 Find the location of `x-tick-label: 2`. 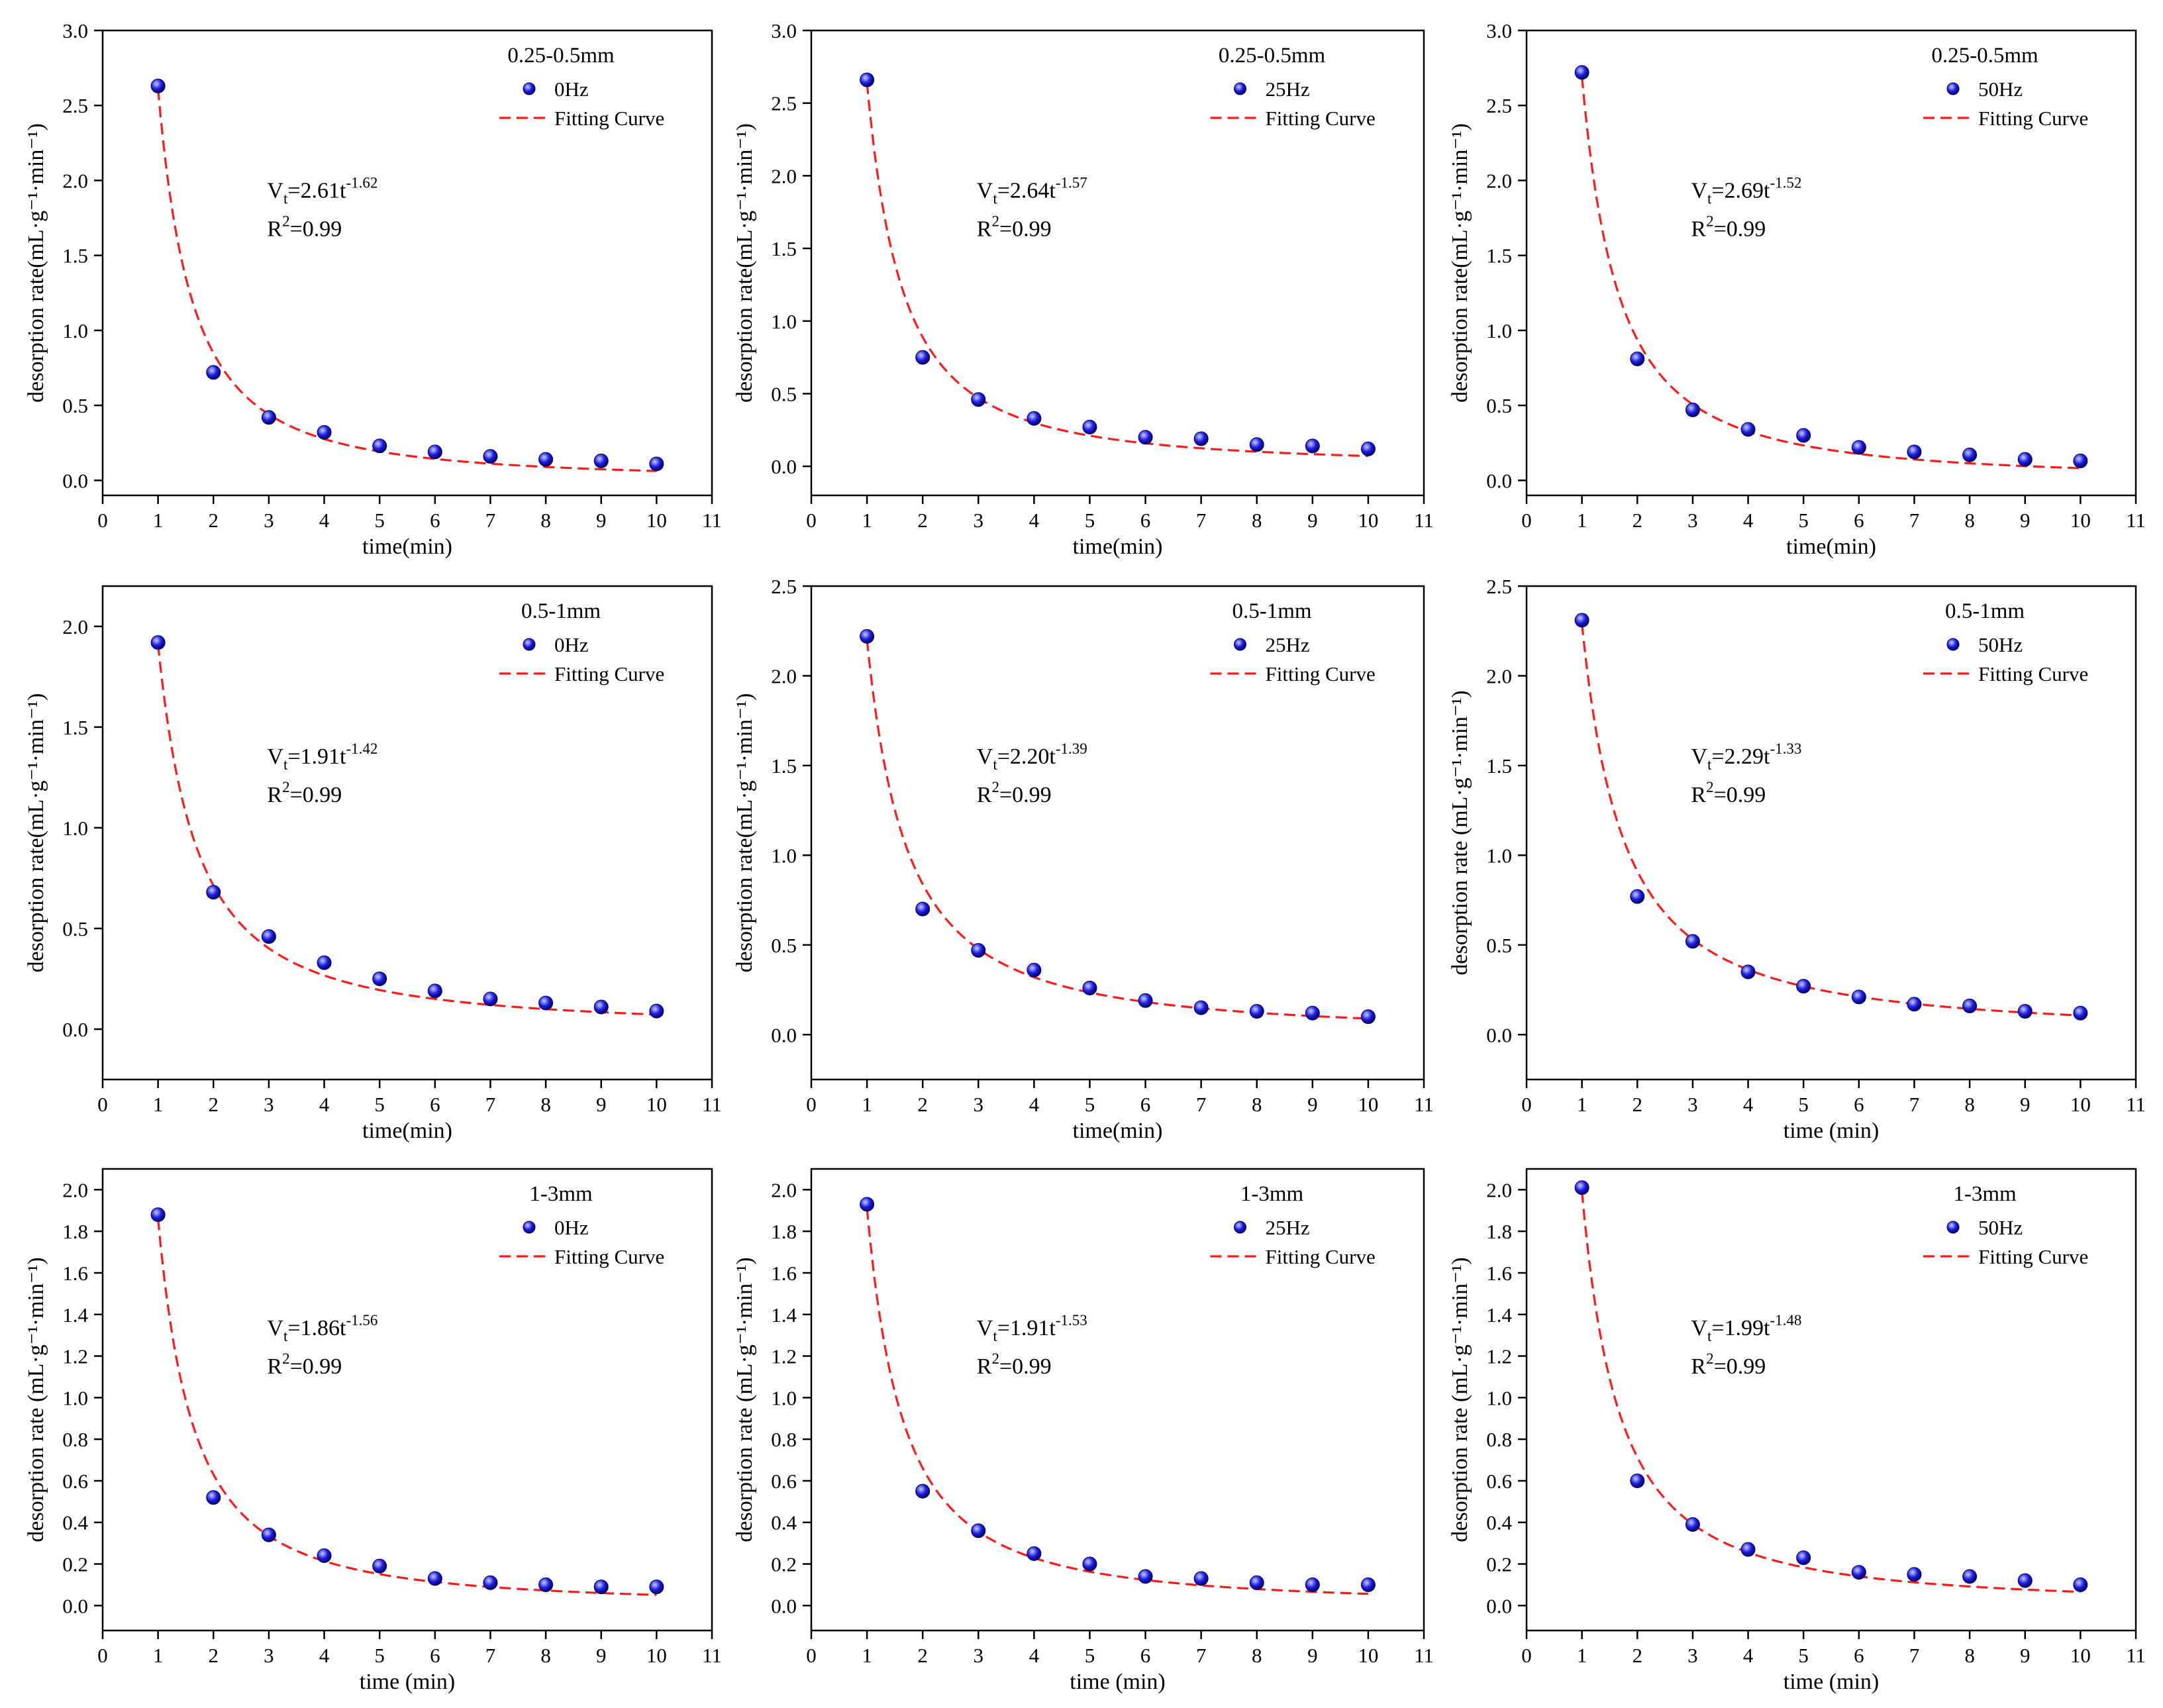

x-tick-label: 2 is located at coordinates (1638, 1104).